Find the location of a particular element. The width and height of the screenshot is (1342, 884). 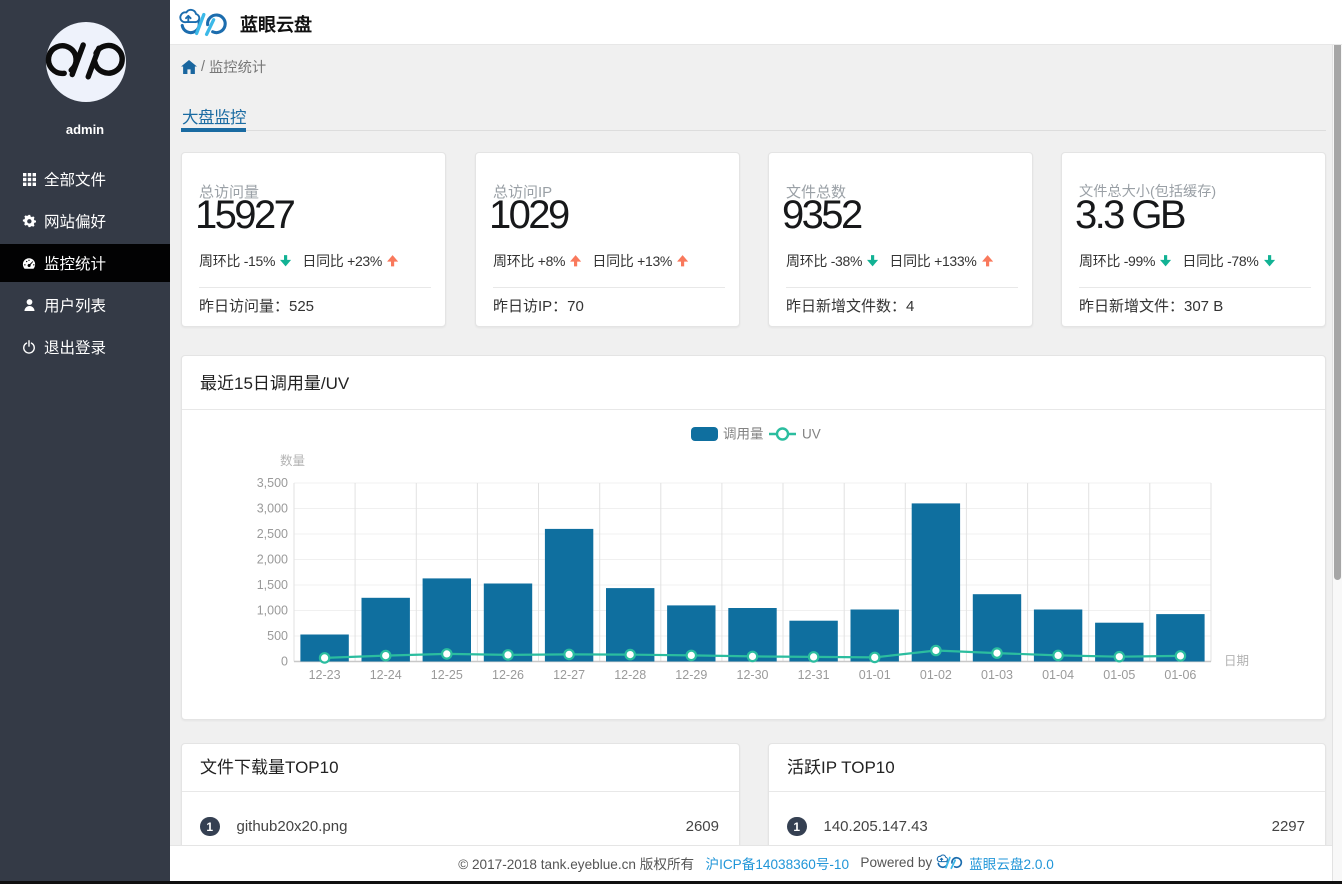

svg-text: 01-02 is located at coordinates (936, 675).